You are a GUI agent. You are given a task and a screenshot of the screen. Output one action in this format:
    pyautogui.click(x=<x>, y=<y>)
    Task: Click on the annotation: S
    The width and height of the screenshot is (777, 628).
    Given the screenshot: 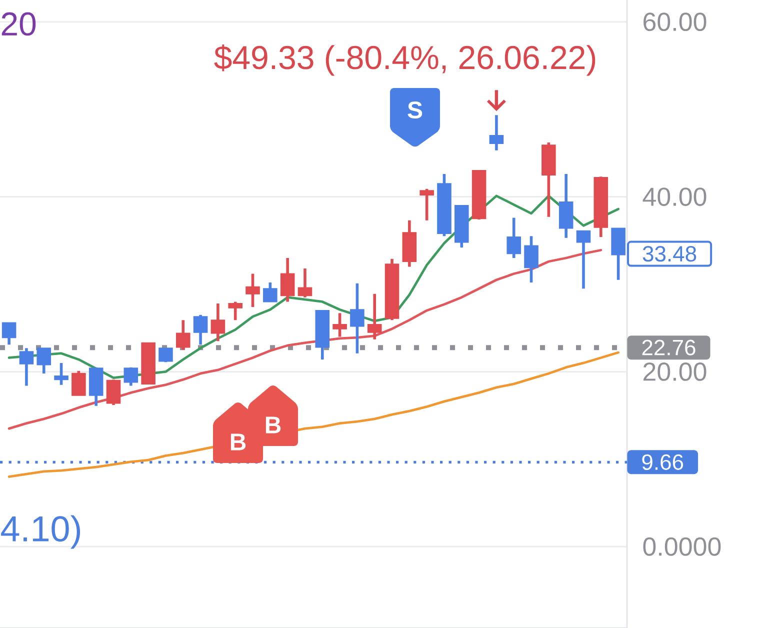 What is the action you would take?
    pyautogui.click(x=415, y=109)
    